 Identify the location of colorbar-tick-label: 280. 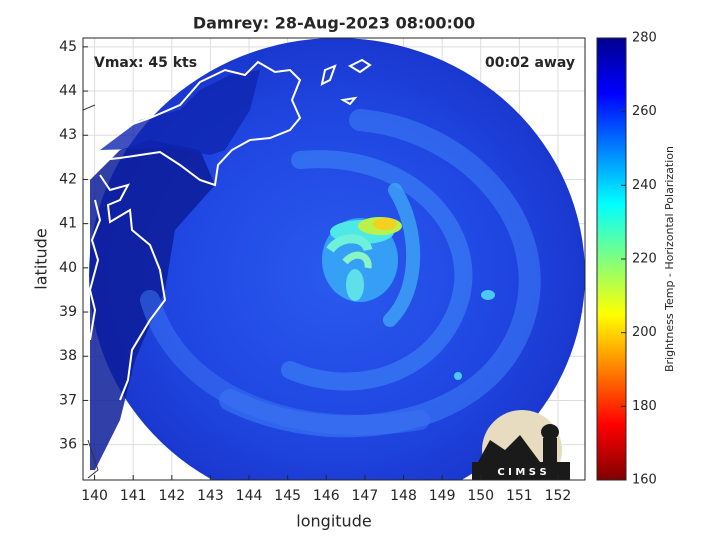
(644, 38).